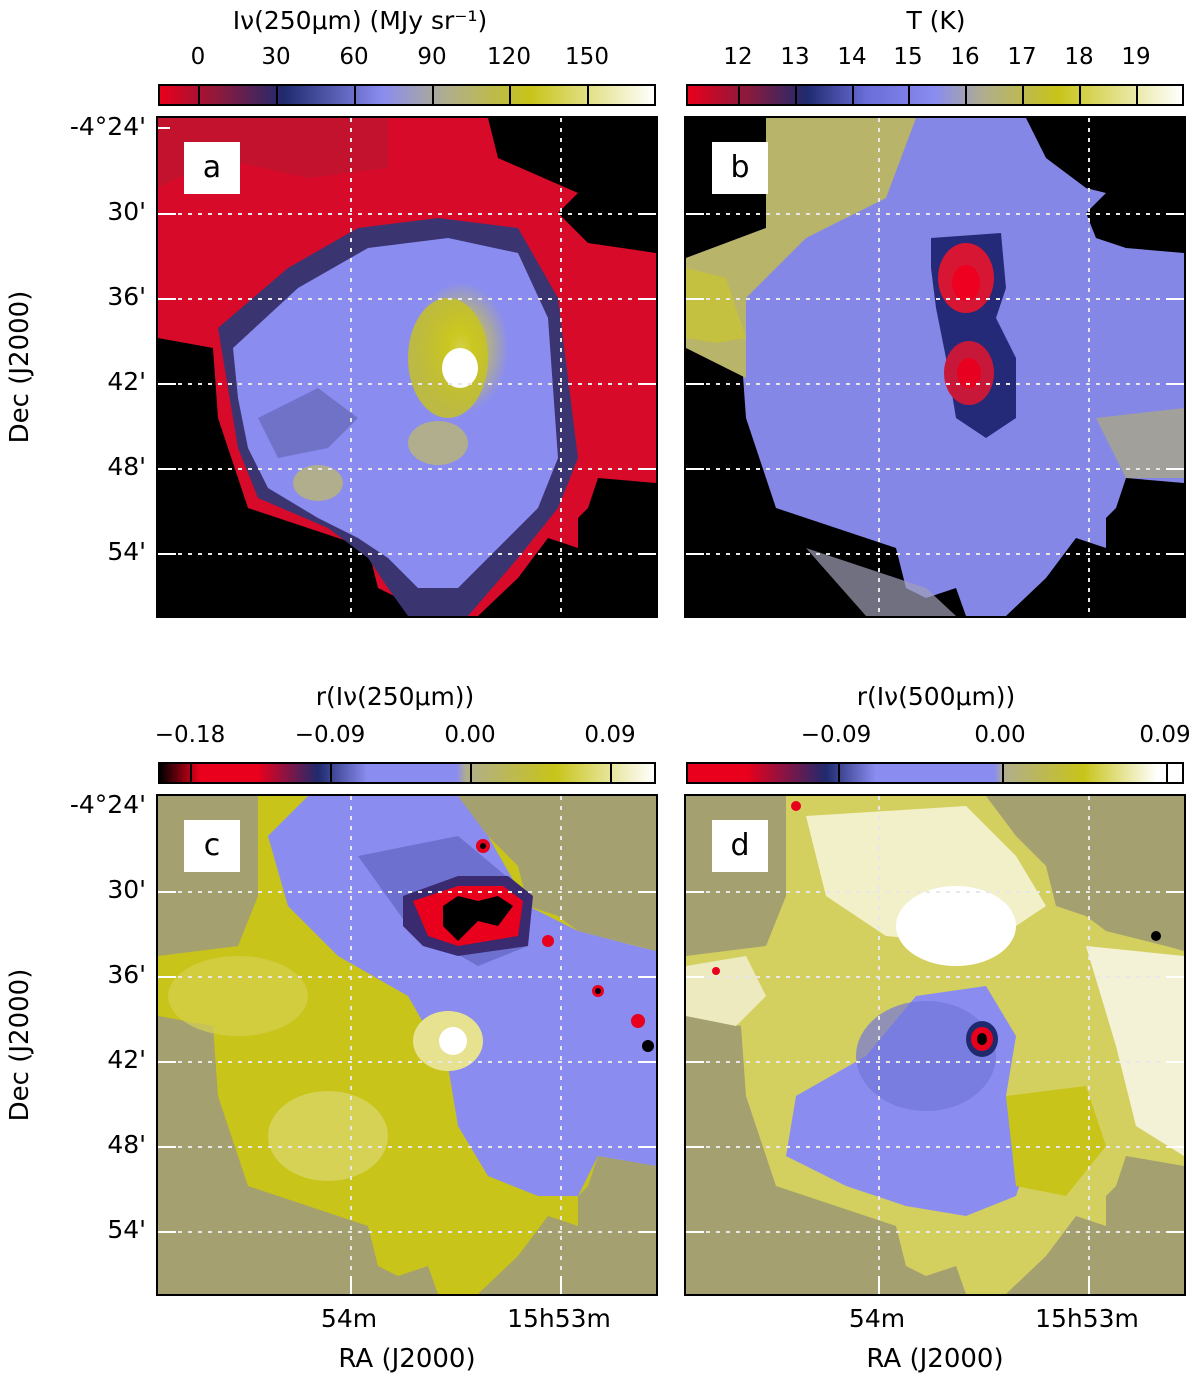 This screenshot has height=1383, width=1200. Describe the element at coordinates (936, 20) in the screenshot. I see `colorbar-b-title: T (K)` at that location.